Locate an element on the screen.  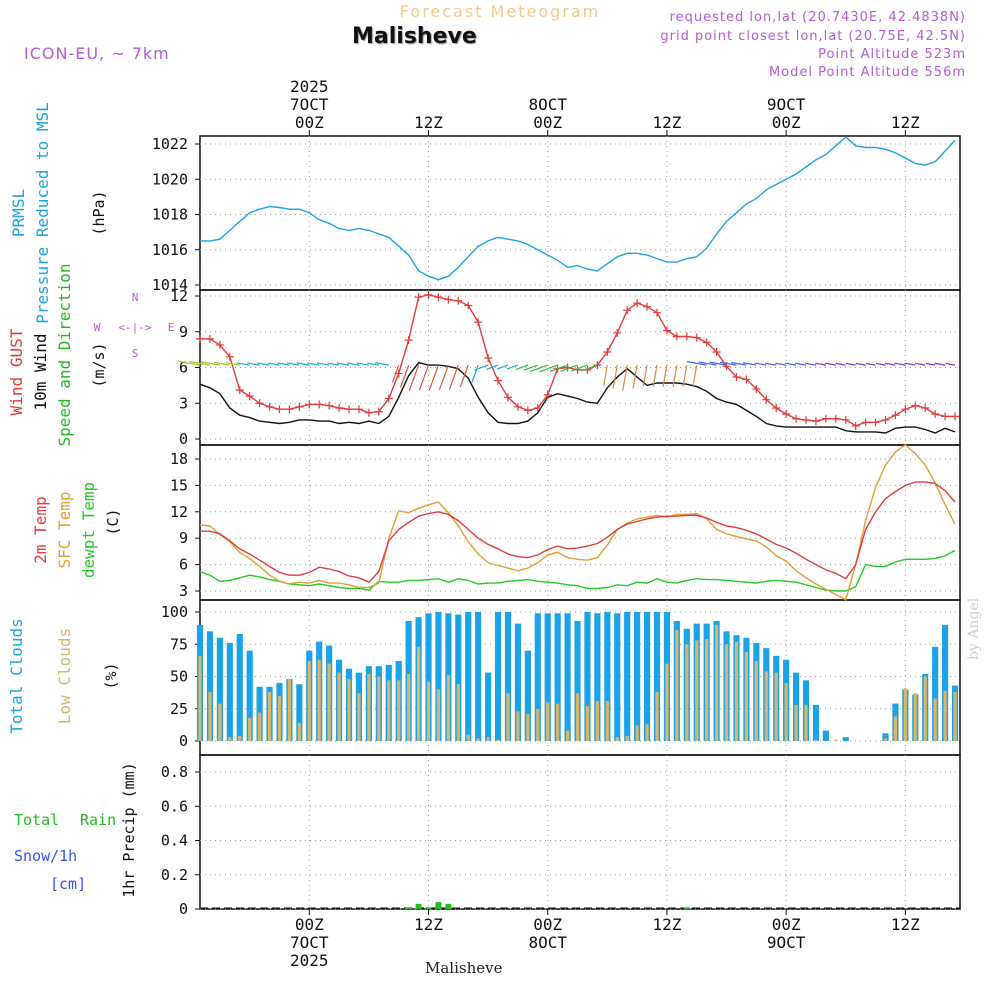
compass-w: W is located at coordinates (97, 327).